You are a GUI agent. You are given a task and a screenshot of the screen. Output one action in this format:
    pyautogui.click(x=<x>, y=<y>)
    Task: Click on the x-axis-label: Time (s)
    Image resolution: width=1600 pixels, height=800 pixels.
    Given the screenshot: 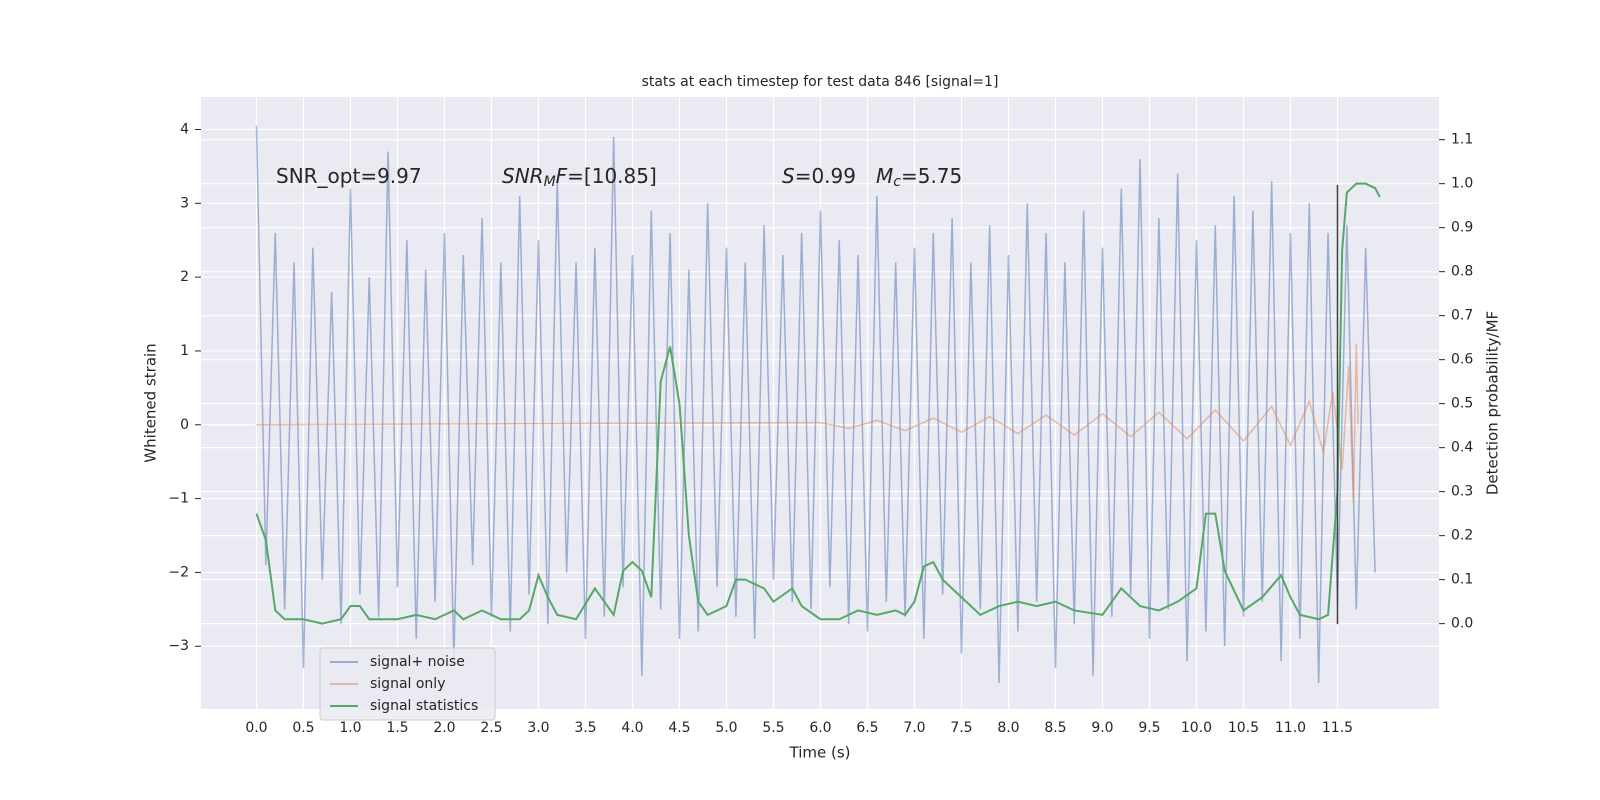 What is the action you would take?
    pyautogui.click(x=820, y=753)
    